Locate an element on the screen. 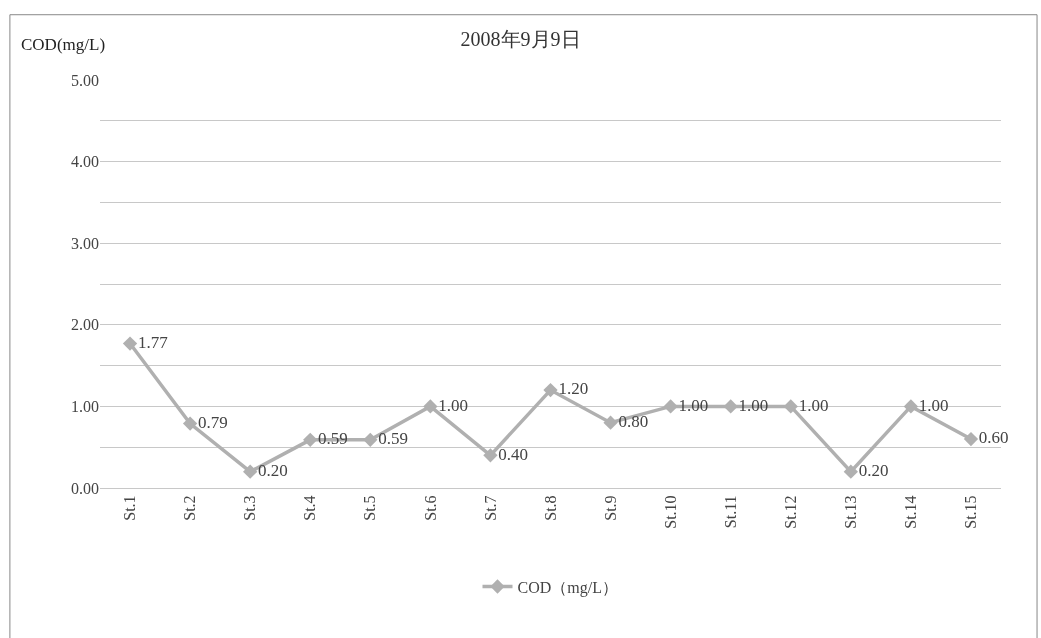 The image size is (1041, 638). x-tick-label: St.1 is located at coordinates (130, 508).